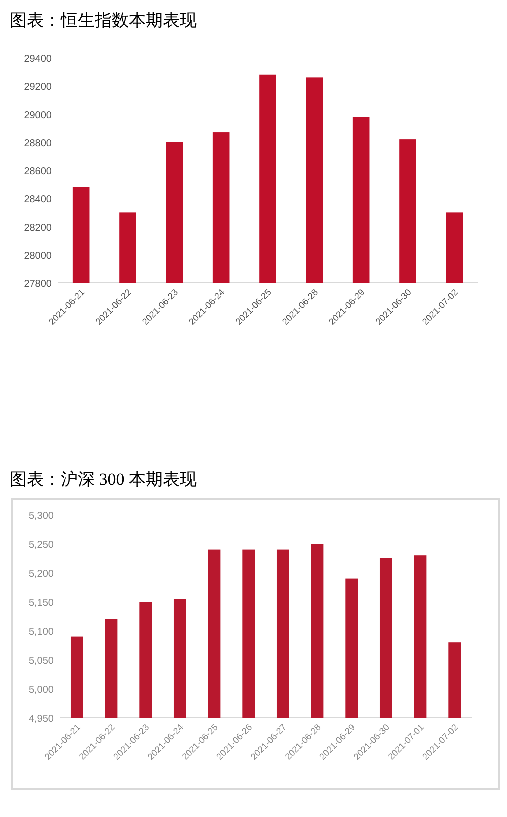 This screenshot has width=507, height=817. Describe the element at coordinates (38, 172) in the screenshot. I see `y-tick-label: 28600` at that location.